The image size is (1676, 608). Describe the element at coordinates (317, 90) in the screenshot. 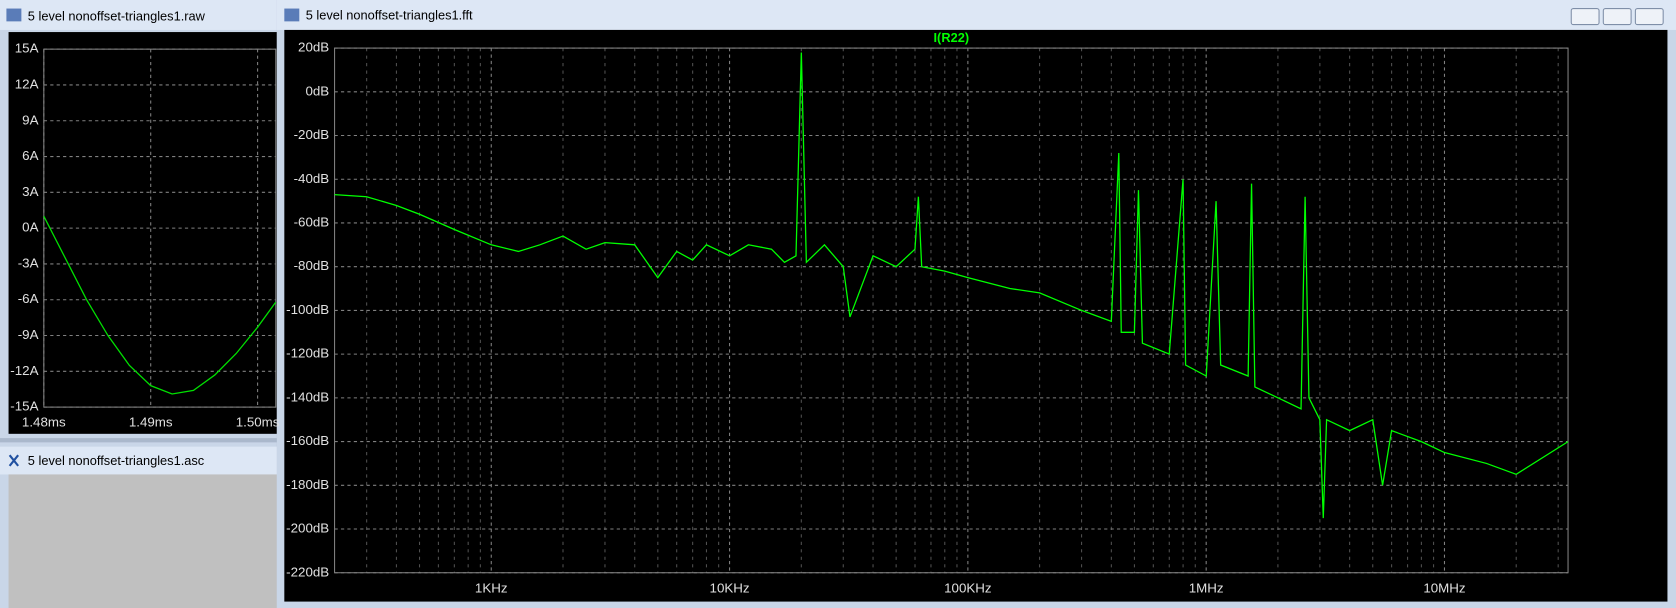

I see `y-tick-label: 0dB` at that location.